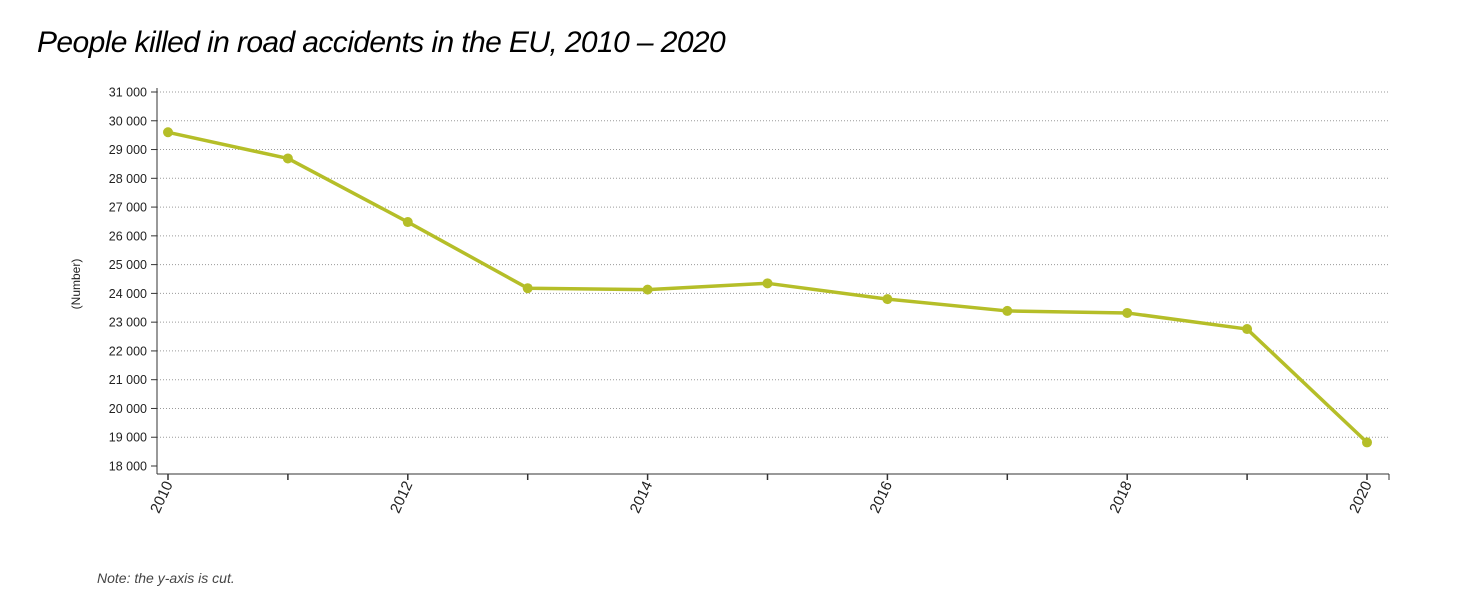 The image size is (1459, 598). I want to click on y-tick-label: 27 000, so click(128, 208).